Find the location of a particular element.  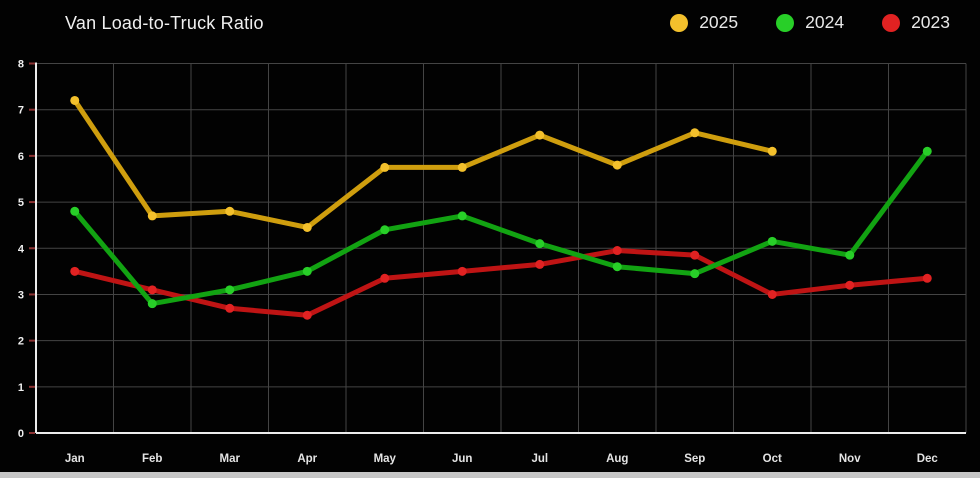

data-point-2023-Oct is located at coordinates (772, 294).